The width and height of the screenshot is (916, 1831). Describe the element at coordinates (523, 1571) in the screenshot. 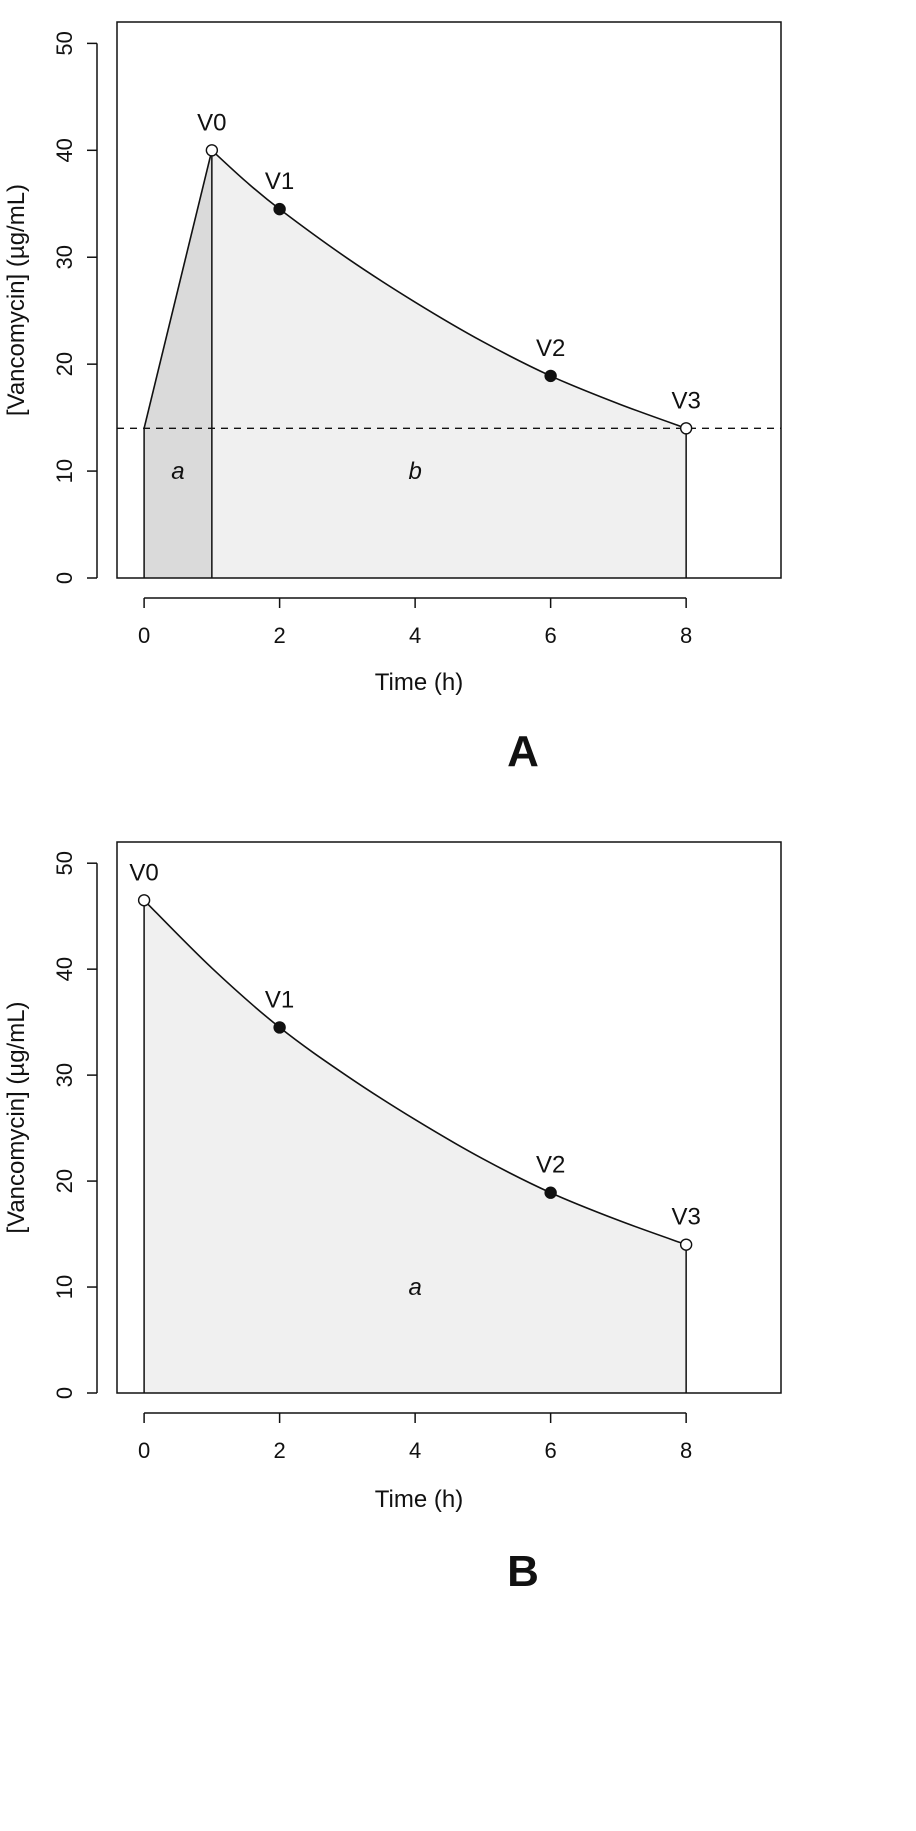

I see `panel-label: B` at that location.